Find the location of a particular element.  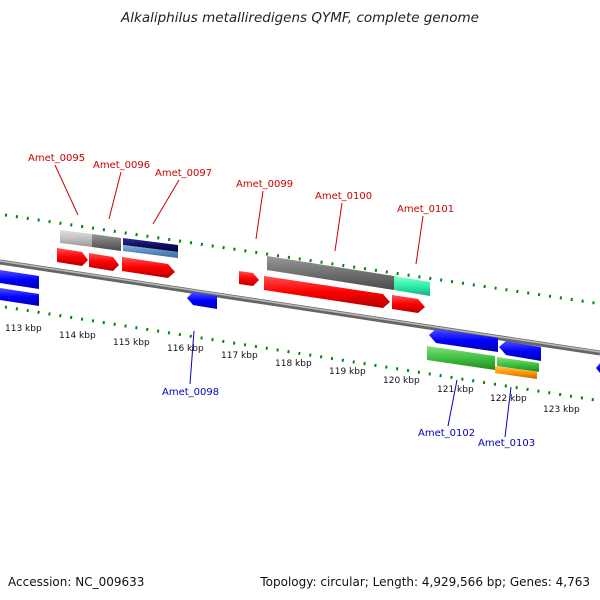

ruler-113: 113 kbp is located at coordinates (23, 329).